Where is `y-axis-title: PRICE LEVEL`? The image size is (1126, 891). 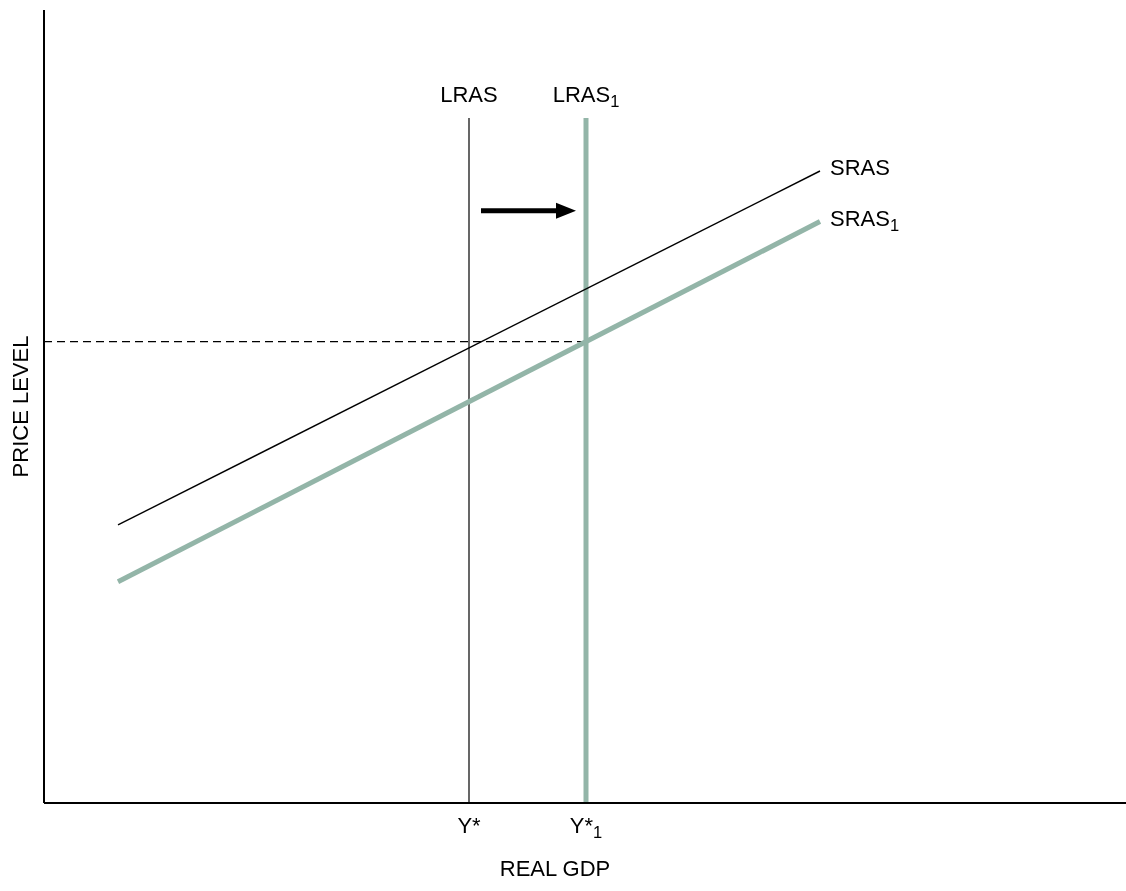 y-axis-title: PRICE LEVEL is located at coordinates (20, 406).